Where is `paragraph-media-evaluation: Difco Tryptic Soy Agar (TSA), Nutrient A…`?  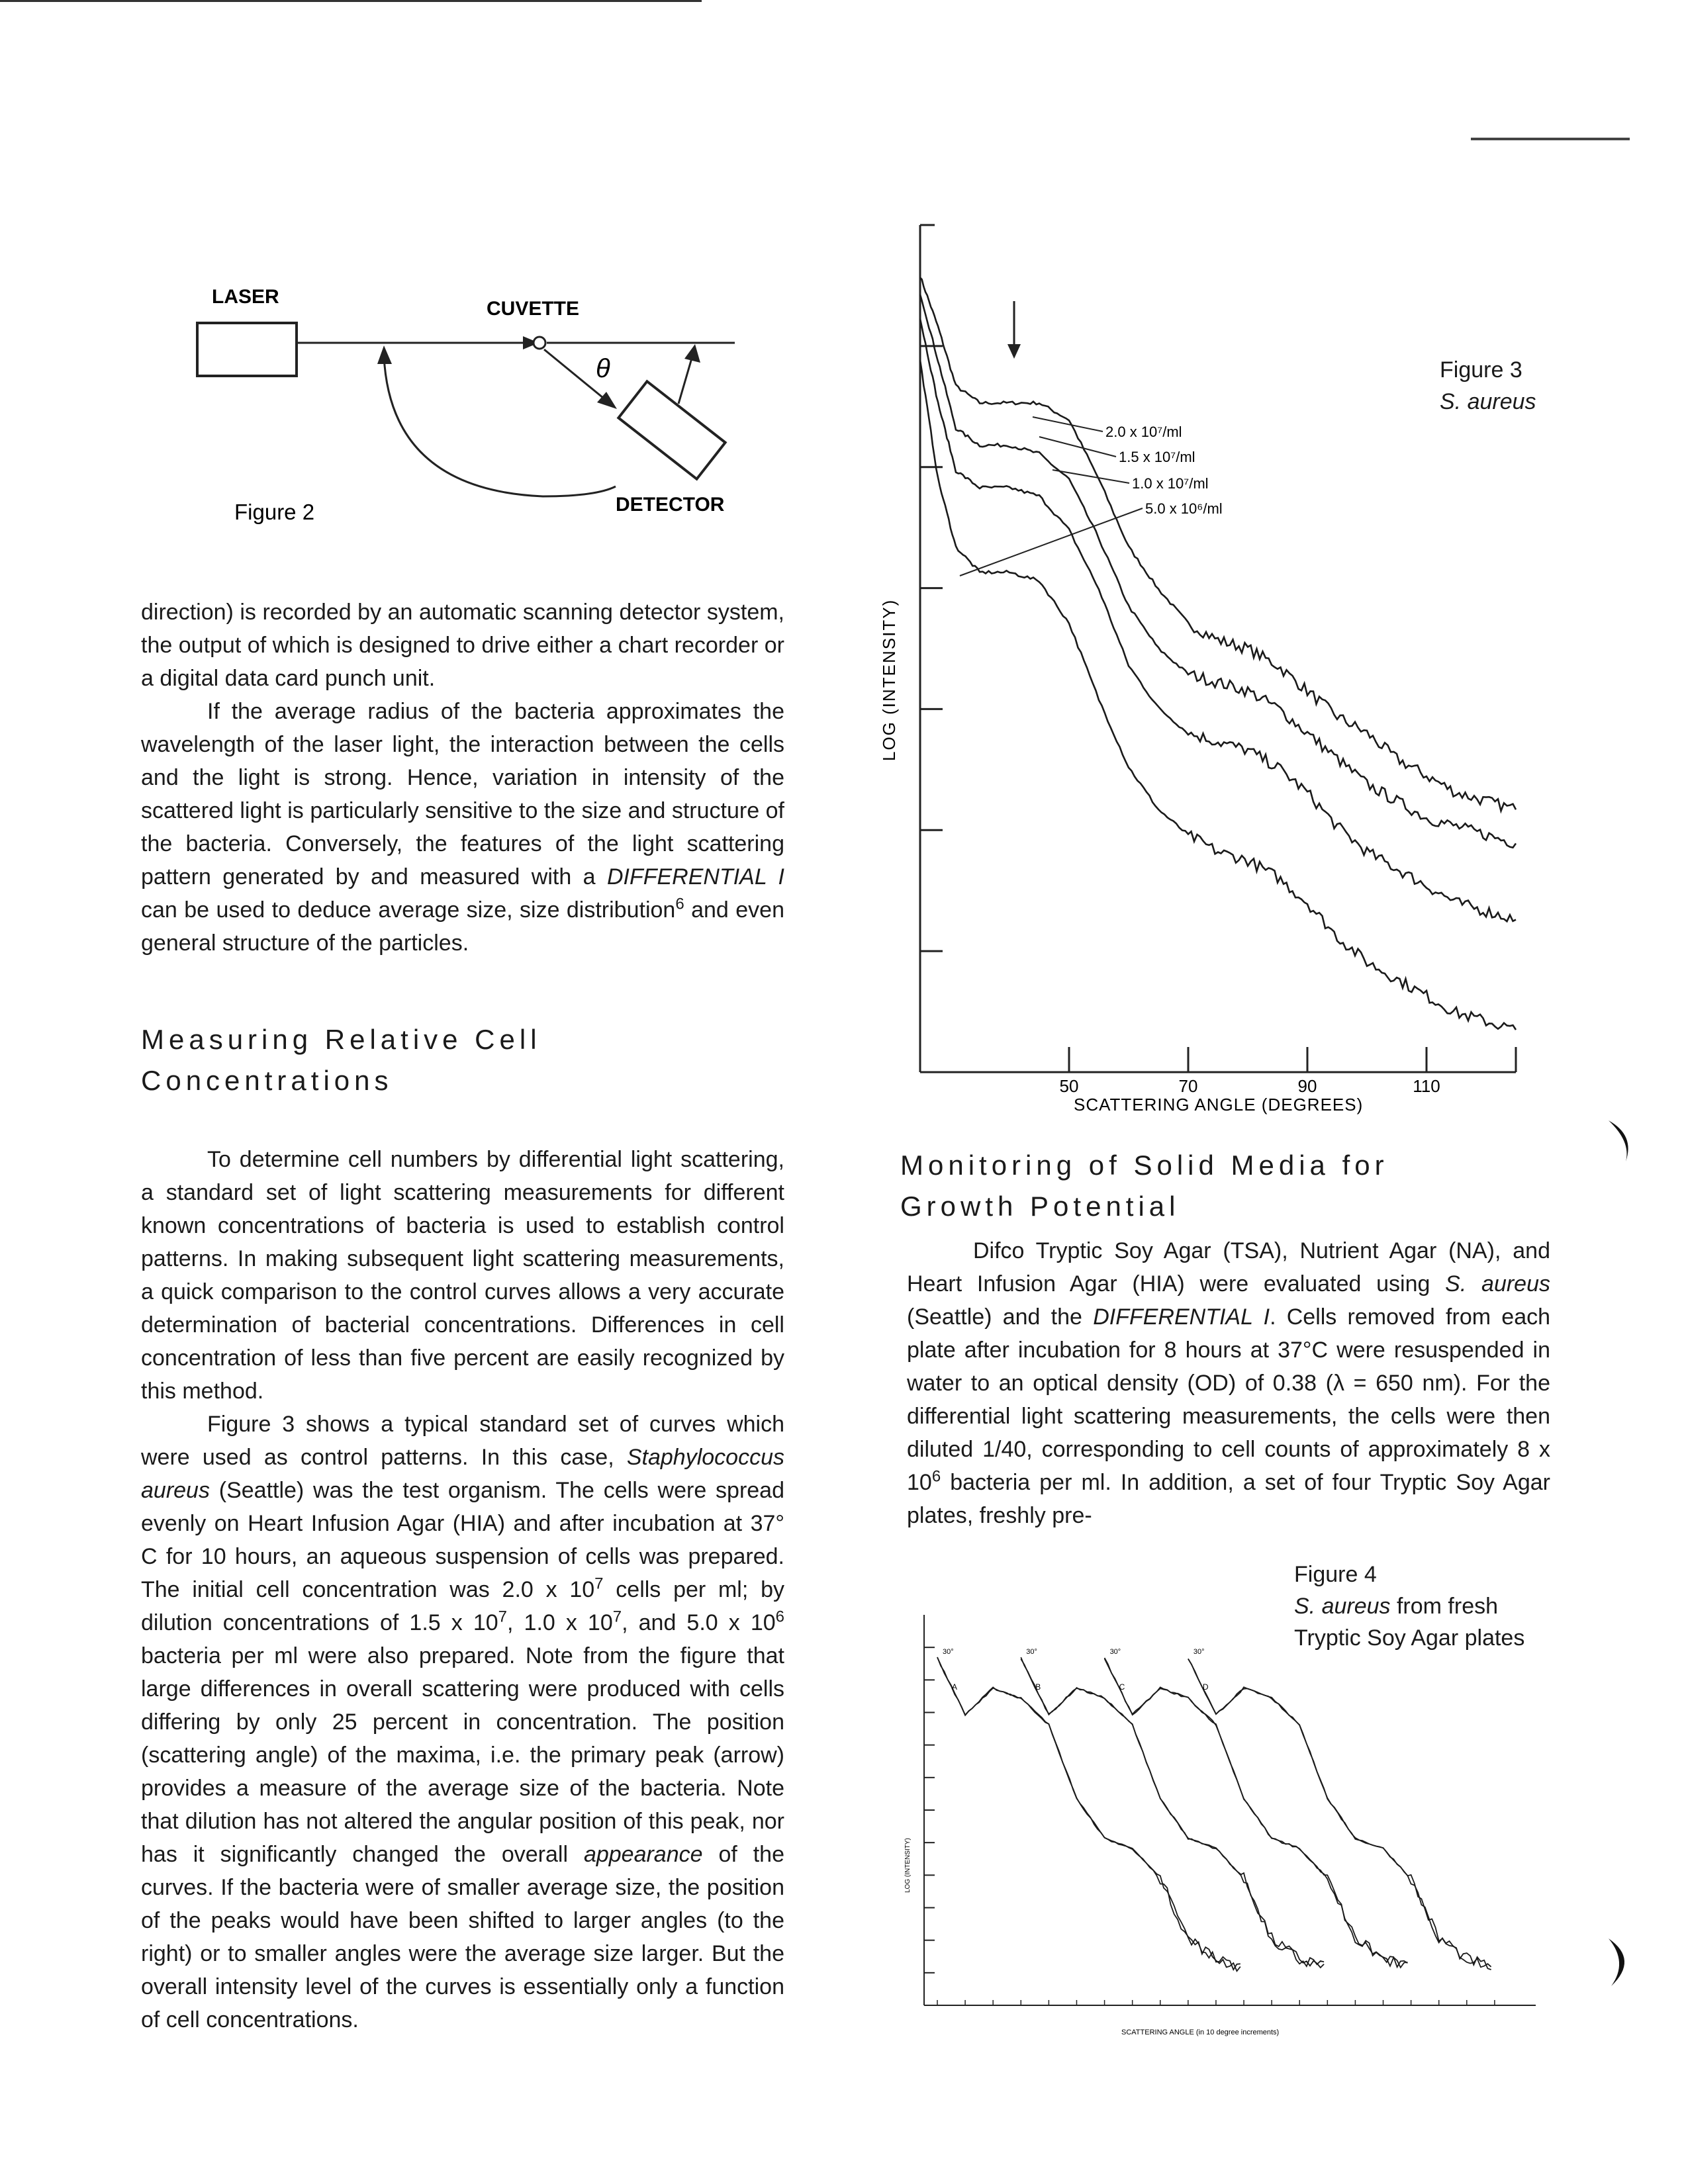
paragraph-media-evaluation: Difco Tryptic Soy Agar (TSA), Nutrient A… is located at coordinates (1228, 1383).